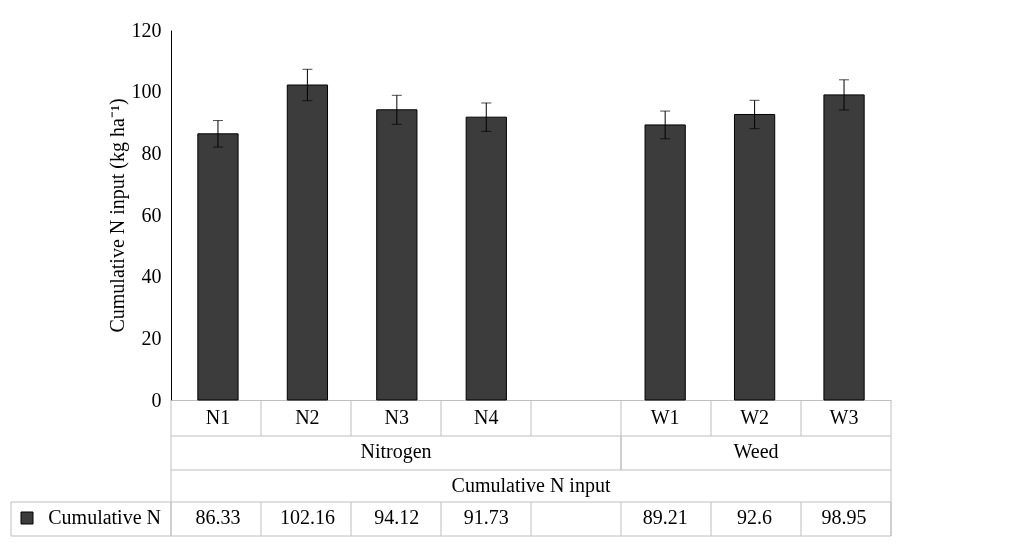  Describe the element at coordinates (755, 417) in the screenshot. I see `x-tick-label: W2` at that location.